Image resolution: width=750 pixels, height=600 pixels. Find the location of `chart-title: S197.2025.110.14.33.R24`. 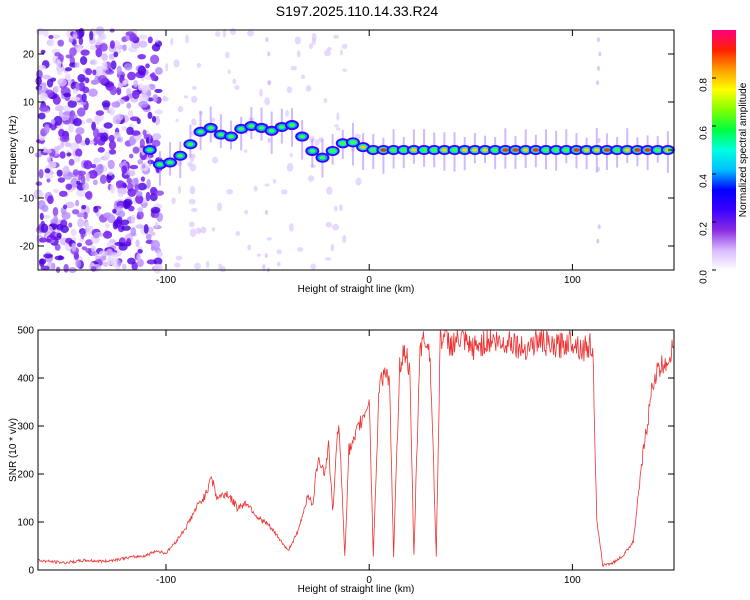

chart-title: S197.2025.110.14.33.R24 is located at coordinates (357, 11).